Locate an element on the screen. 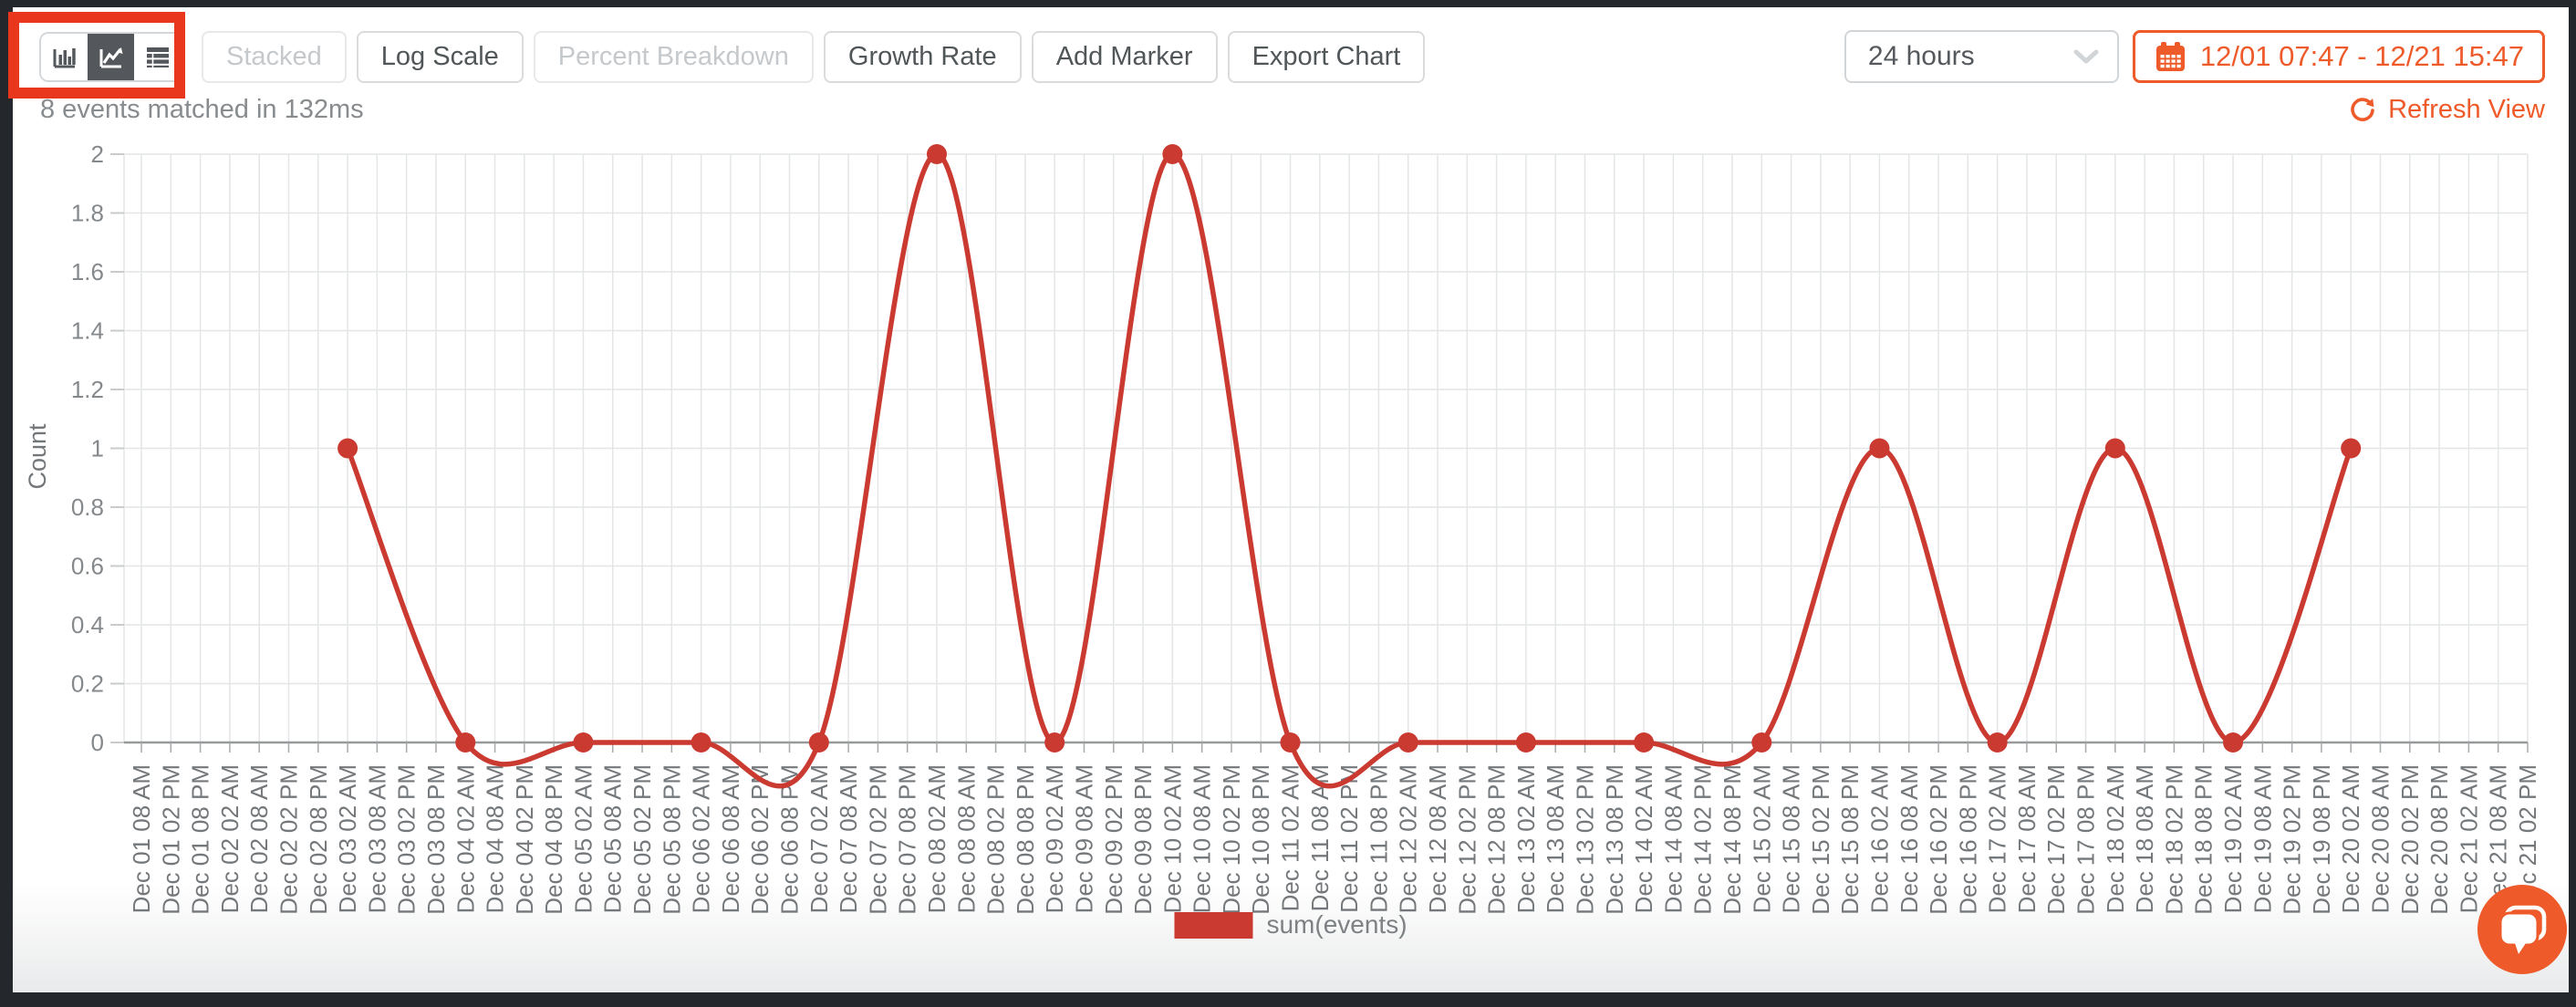  x-tick-label: Dec 11 02 PM is located at coordinates (1349, 838).